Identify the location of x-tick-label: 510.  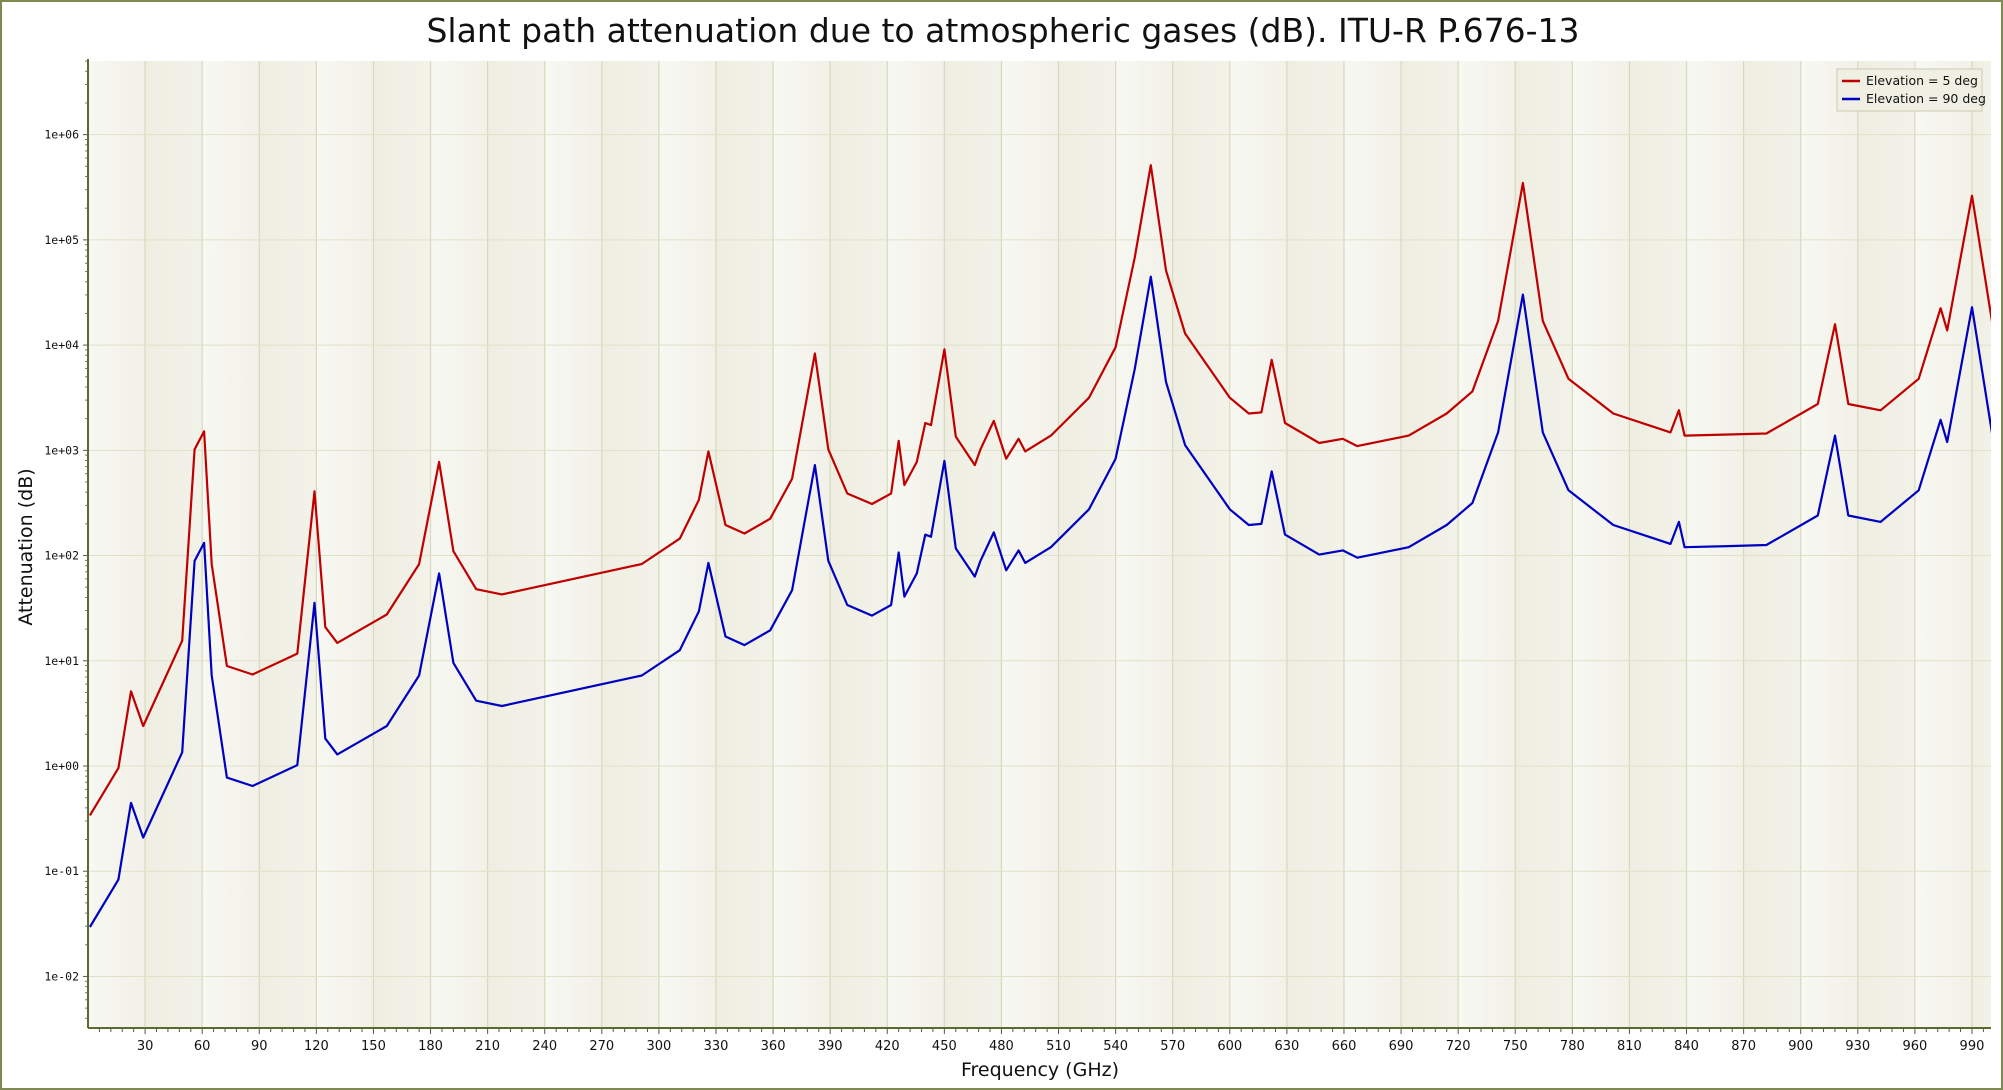
(1058, 1046).